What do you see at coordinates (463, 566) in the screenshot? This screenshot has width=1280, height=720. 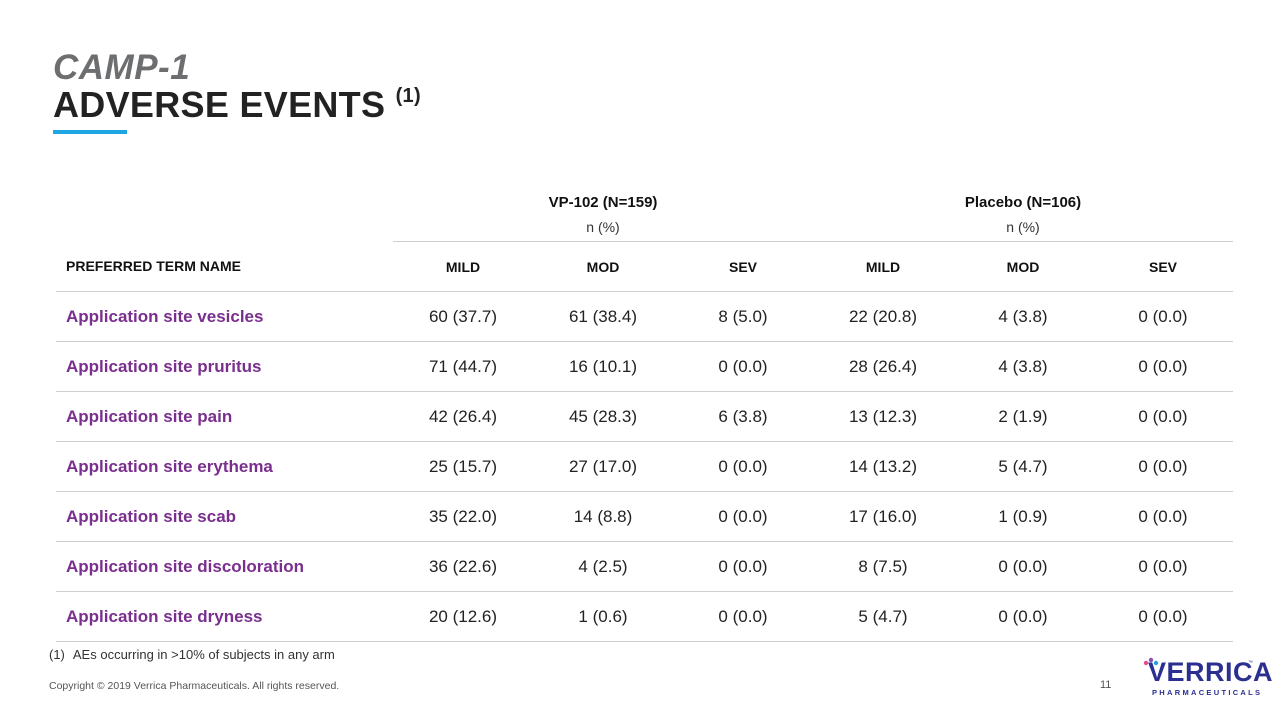 I see `table-cell: 36 (22.6)` at bounding box center [463, 566].